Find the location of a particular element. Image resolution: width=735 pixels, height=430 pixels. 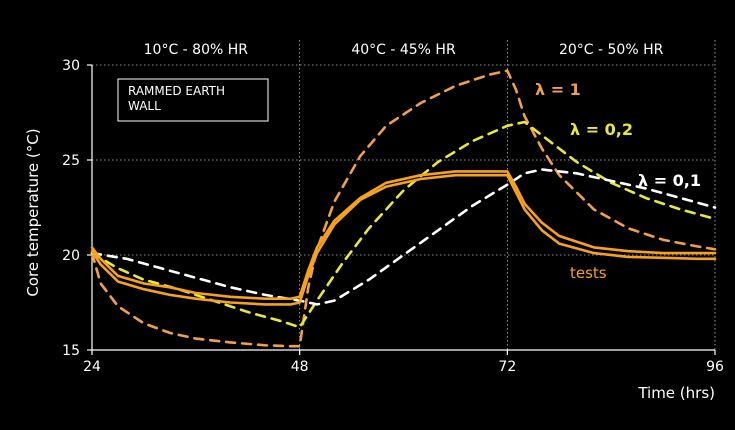

label-lambda-0-2: λ = 0,2 is located at coordinates (601, 129).